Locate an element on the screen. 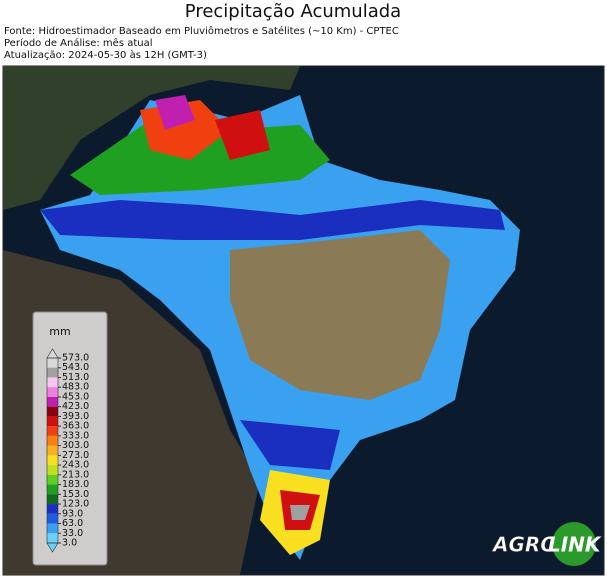 The image size is (607, 578). logo: AGRO LINK is located at coordinates (546, 544).